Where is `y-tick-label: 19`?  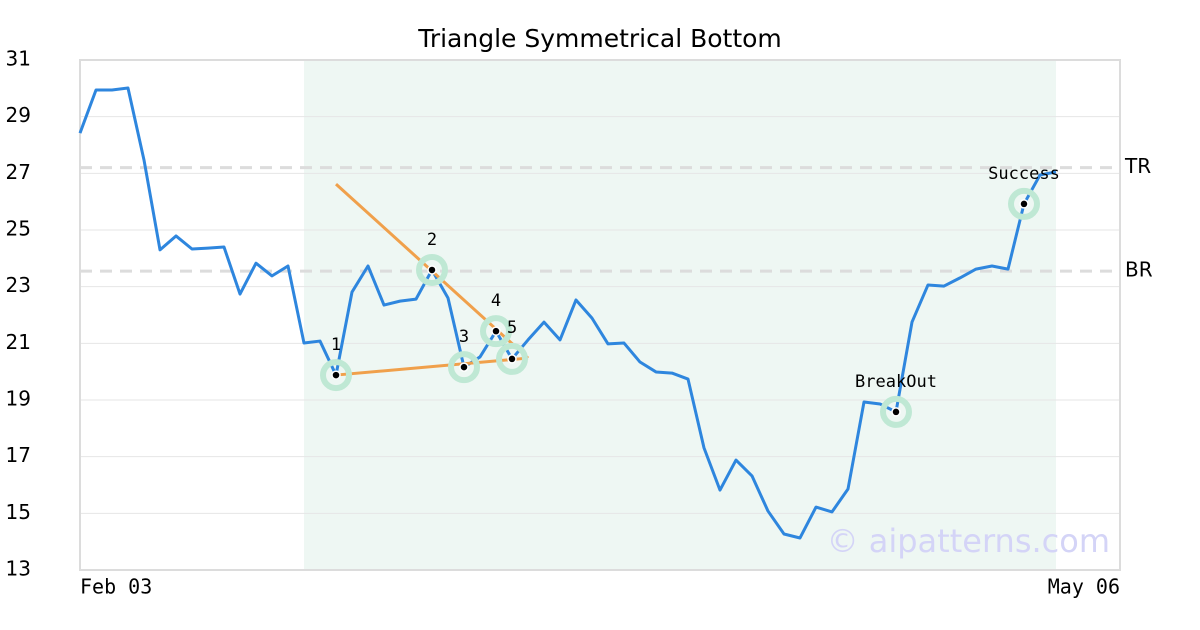 y-tick-label: 19 is located at coordinates (18, 399).